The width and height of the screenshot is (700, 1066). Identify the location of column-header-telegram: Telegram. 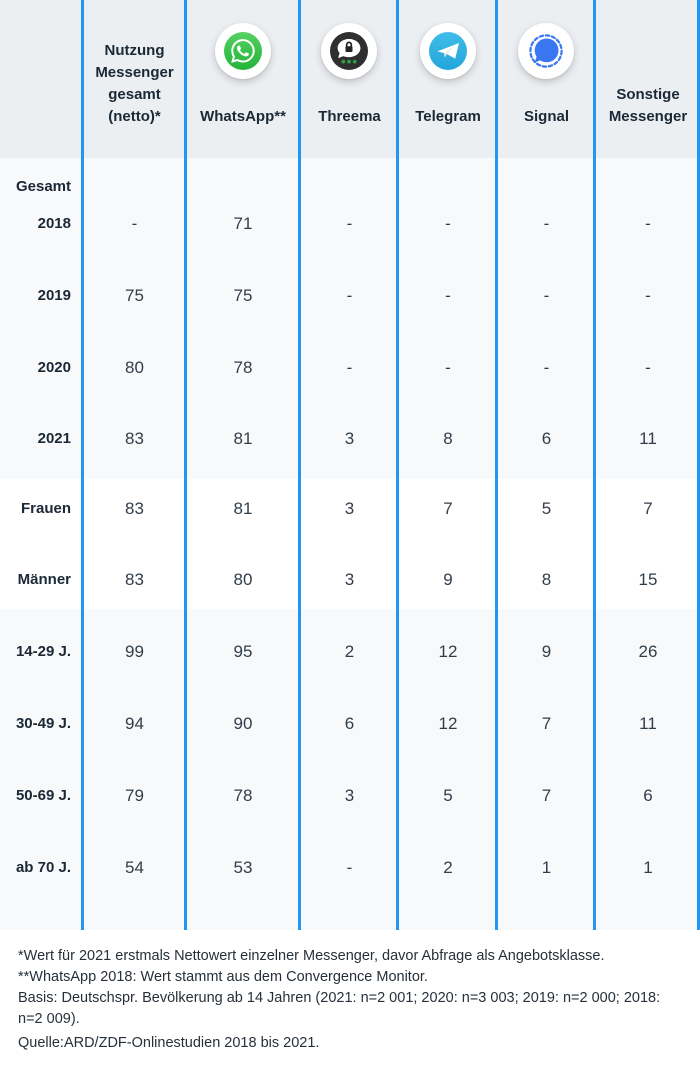
(448, 116).